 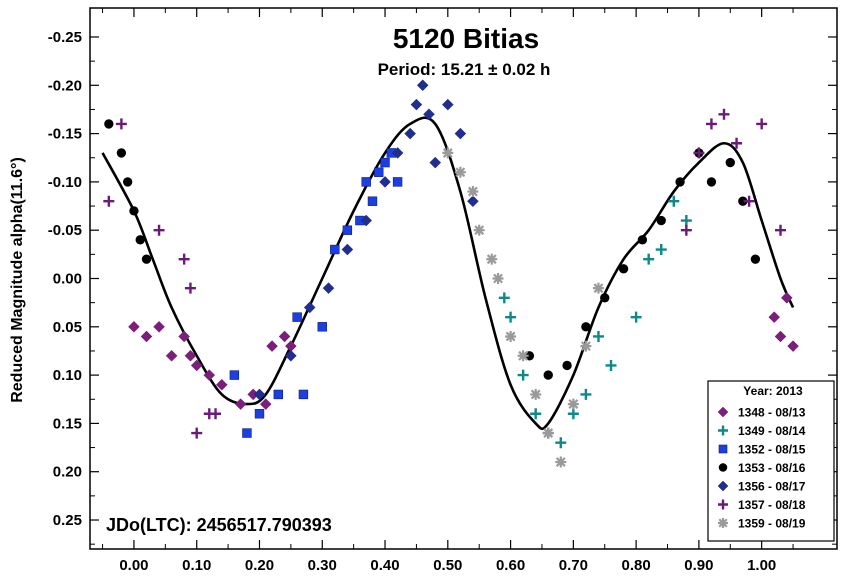 What do you see at coordinates (510, 565) in the screenshot?
I see `x-tick-label: 0.60` at bounding box center [510, 565].